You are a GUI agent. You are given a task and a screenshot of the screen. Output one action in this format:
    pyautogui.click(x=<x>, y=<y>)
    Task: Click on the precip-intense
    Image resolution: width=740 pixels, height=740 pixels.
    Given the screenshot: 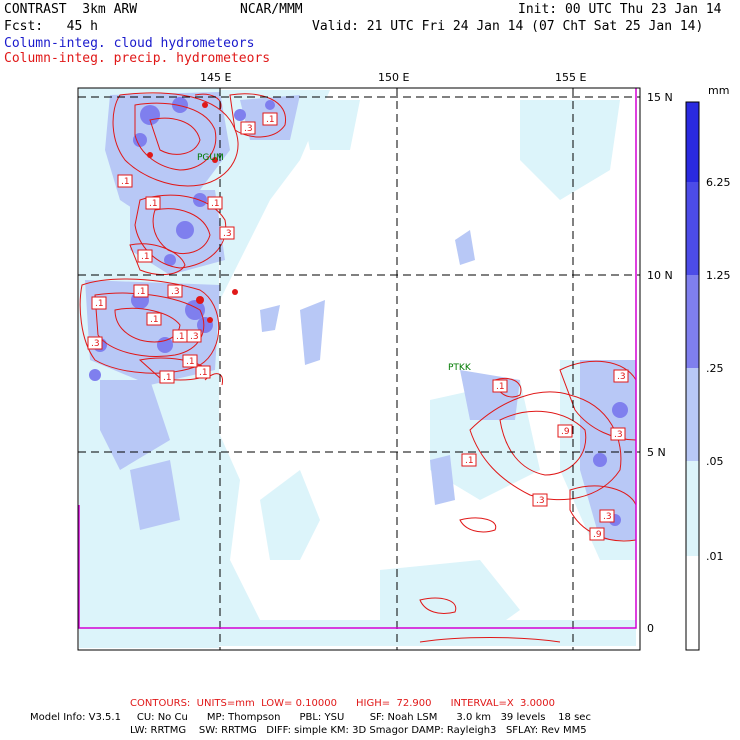 What is the action you would take?
    pyautogui.click(x=192, y=212)
    